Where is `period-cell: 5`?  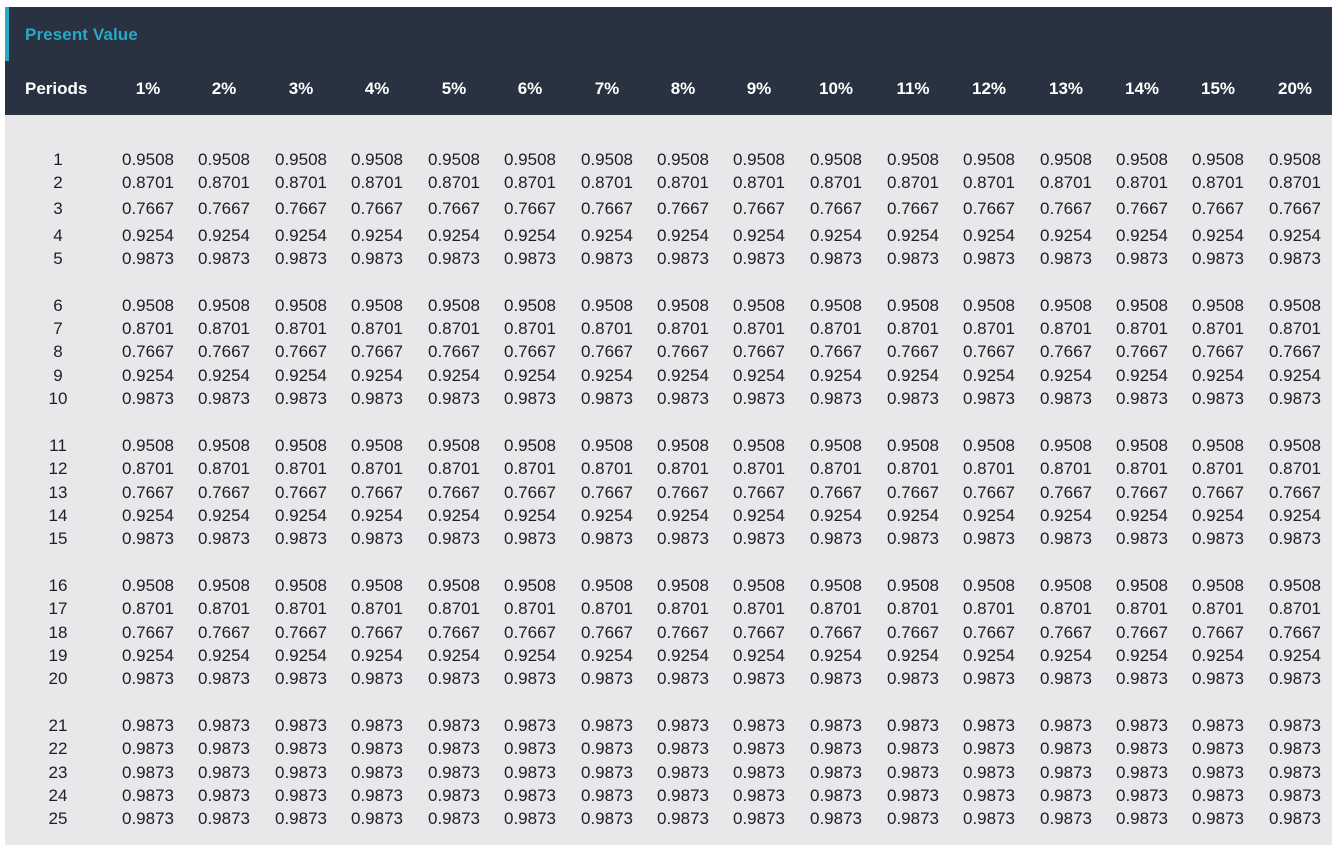 period-cell: 5 is located at coordinates (58, 258).